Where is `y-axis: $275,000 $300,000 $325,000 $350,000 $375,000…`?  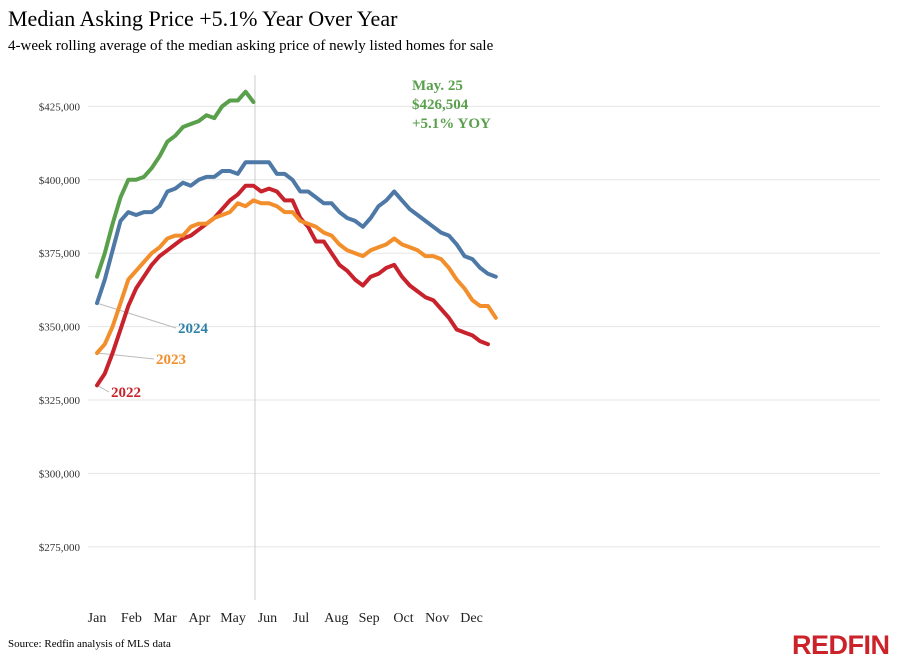
y-axis: $275,000 $300,000 $325,000 $350,000 $375,000… is located at coordinates (60, 327).